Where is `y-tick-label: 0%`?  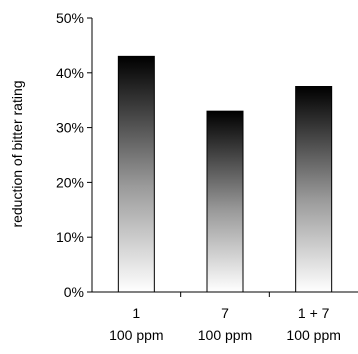
y-tick-label: 0% is located at coordinates (74, 292).